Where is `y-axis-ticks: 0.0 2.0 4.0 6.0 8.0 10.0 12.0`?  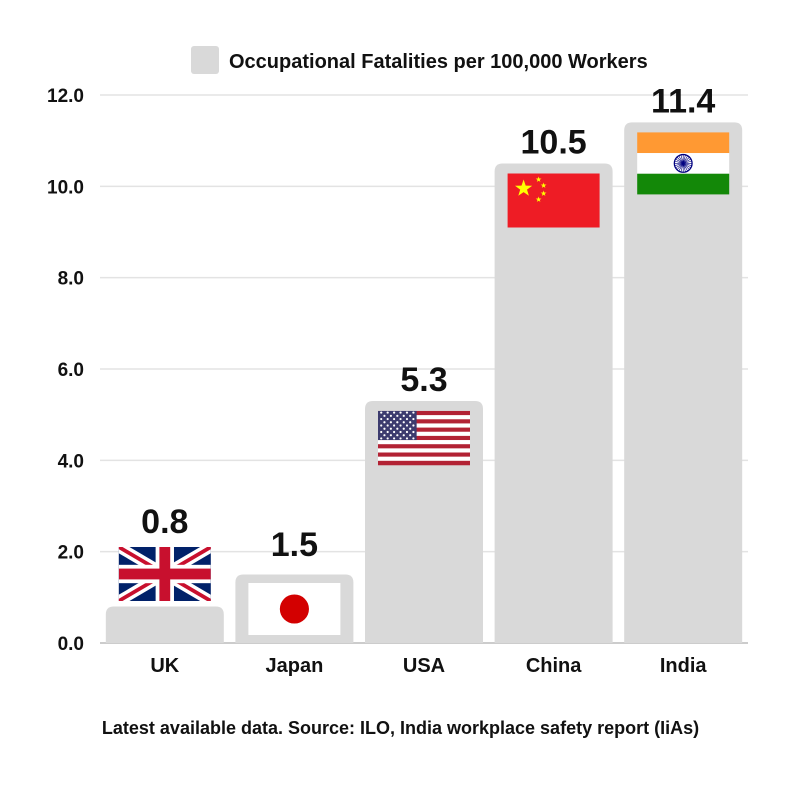 y-axis-ticks: 0.0 2.0 4.0 6.0 8.0 10.0 12.0 is located at coordinates (65, 370).